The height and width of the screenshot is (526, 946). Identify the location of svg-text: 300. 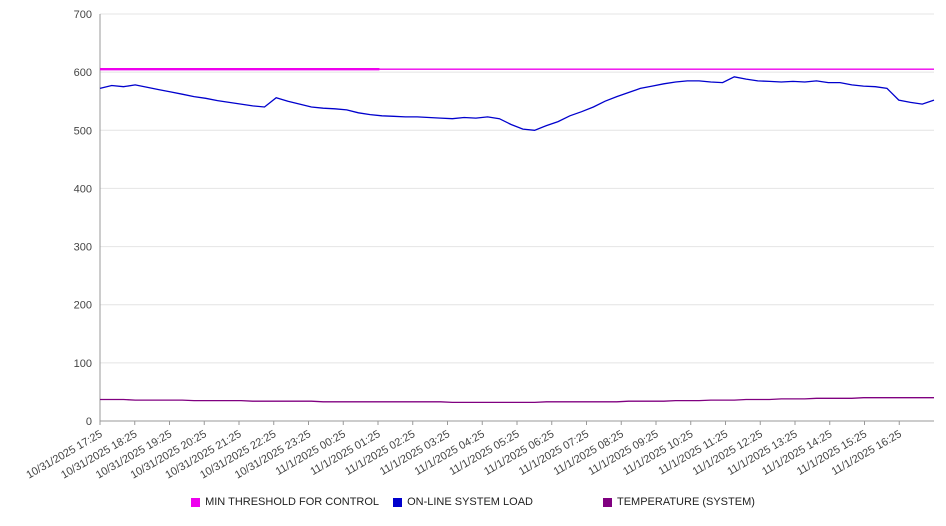
(83, 248).